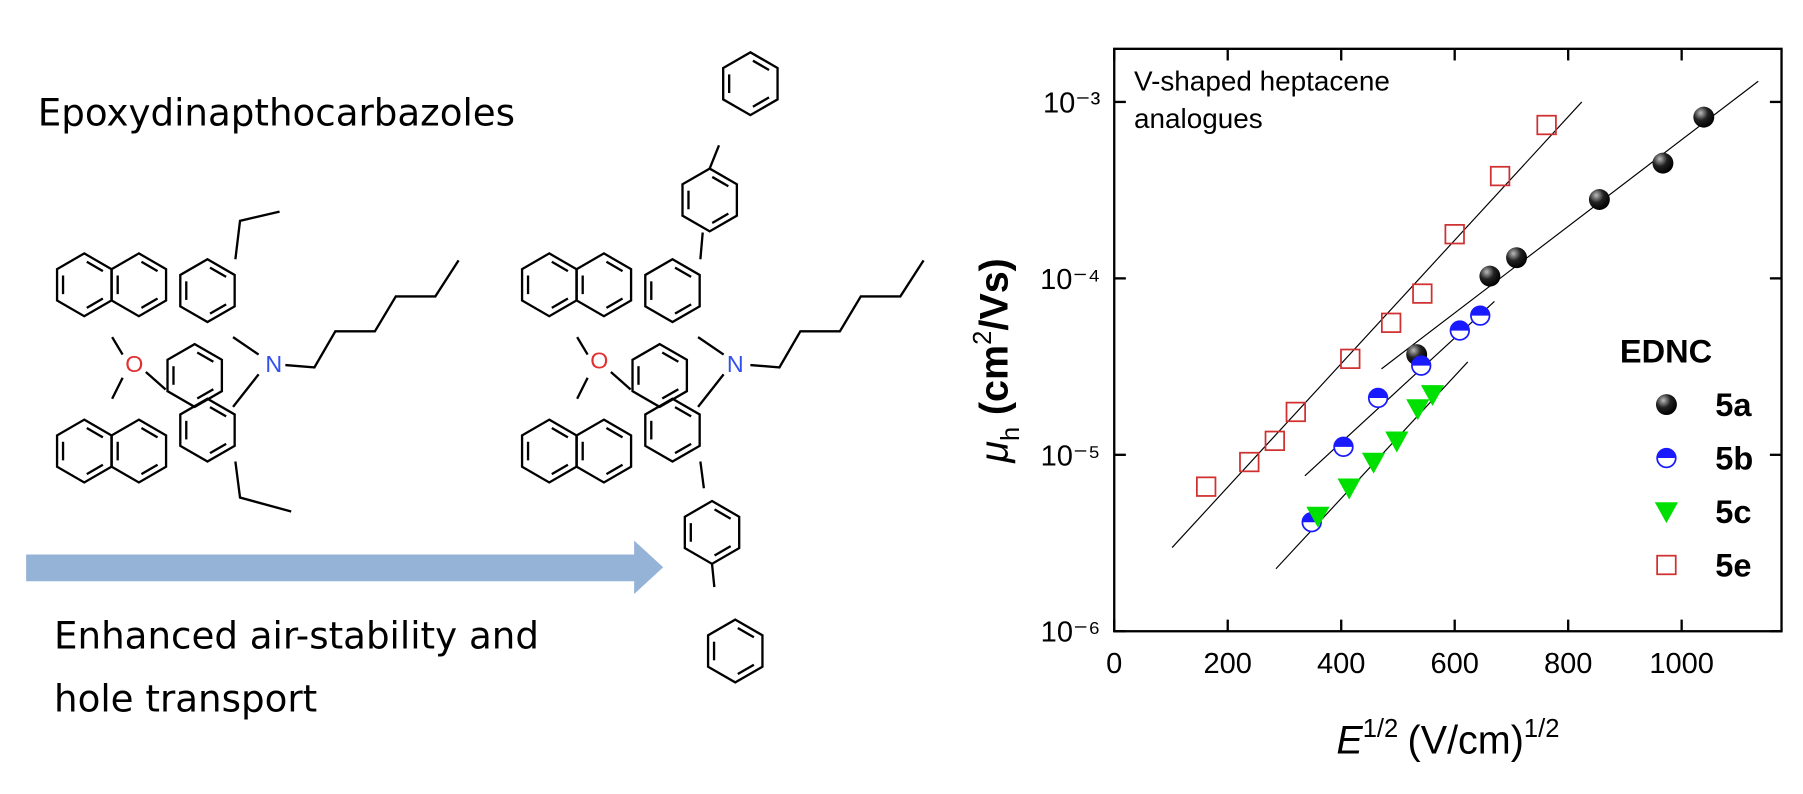 The image size is (1803, 794). I want to click on legend-label: 5a, so click(1733, 405).